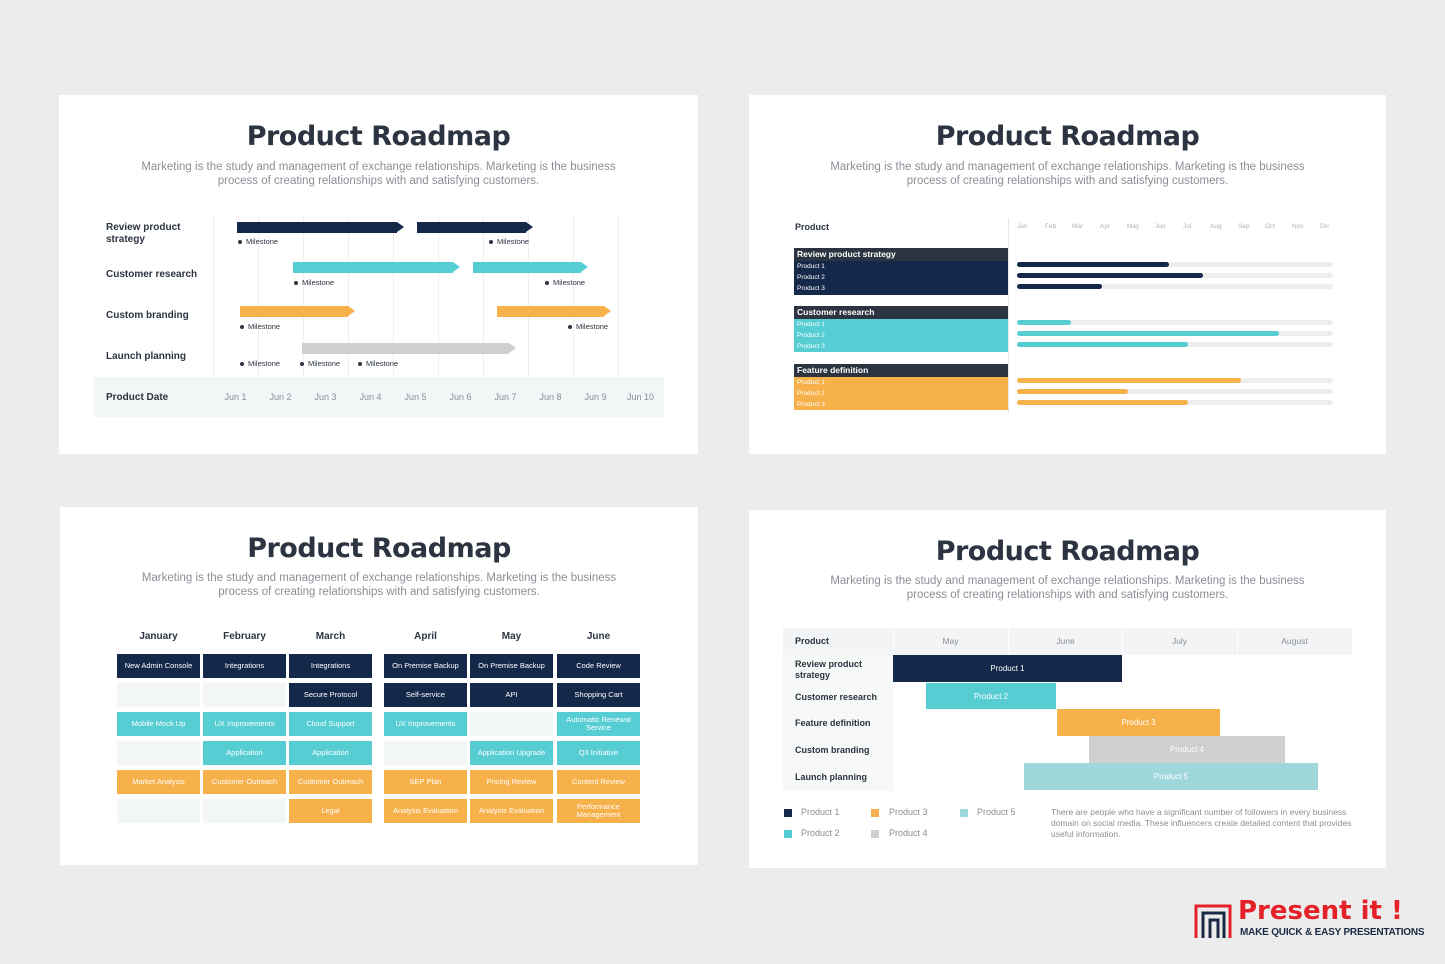 This screenshot has width=1445, height=964. What do you see at coordinates (836, 697) in the screenshot?
I see `row-label: Customer research` at bounding box center [836, 697].